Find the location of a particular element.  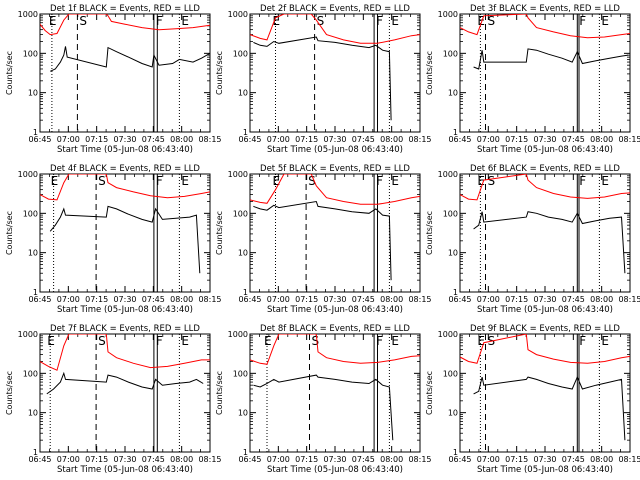

panel-title: Det 2f BLACK = Events, RED = LLD is located at coordinates (335, 9).